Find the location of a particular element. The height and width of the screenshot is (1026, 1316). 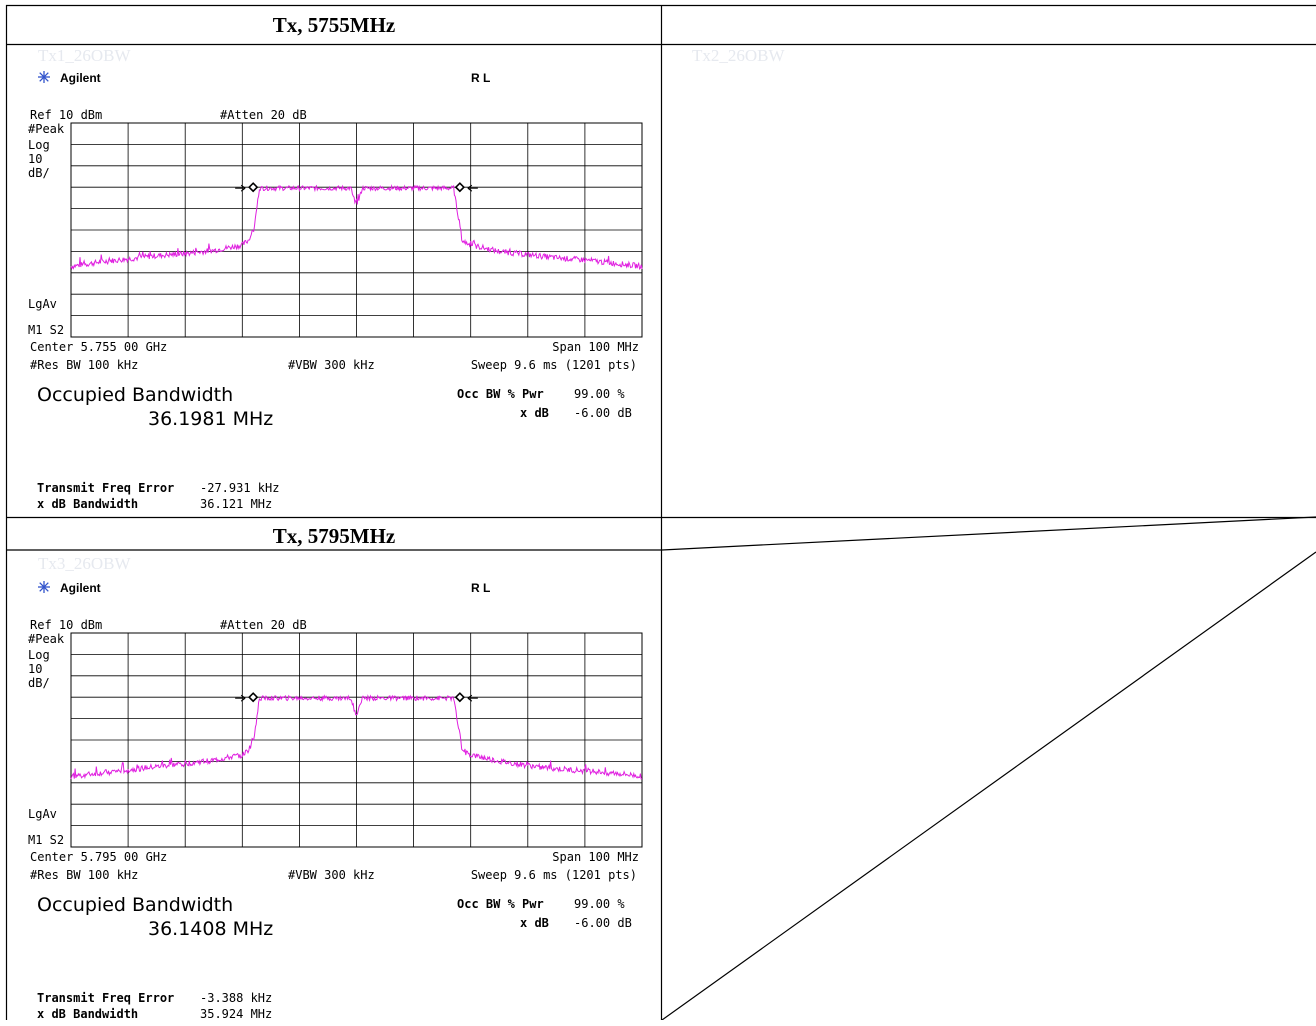

watermark-tx1: Tx1_26OBW is located at coordinates (84, 55).